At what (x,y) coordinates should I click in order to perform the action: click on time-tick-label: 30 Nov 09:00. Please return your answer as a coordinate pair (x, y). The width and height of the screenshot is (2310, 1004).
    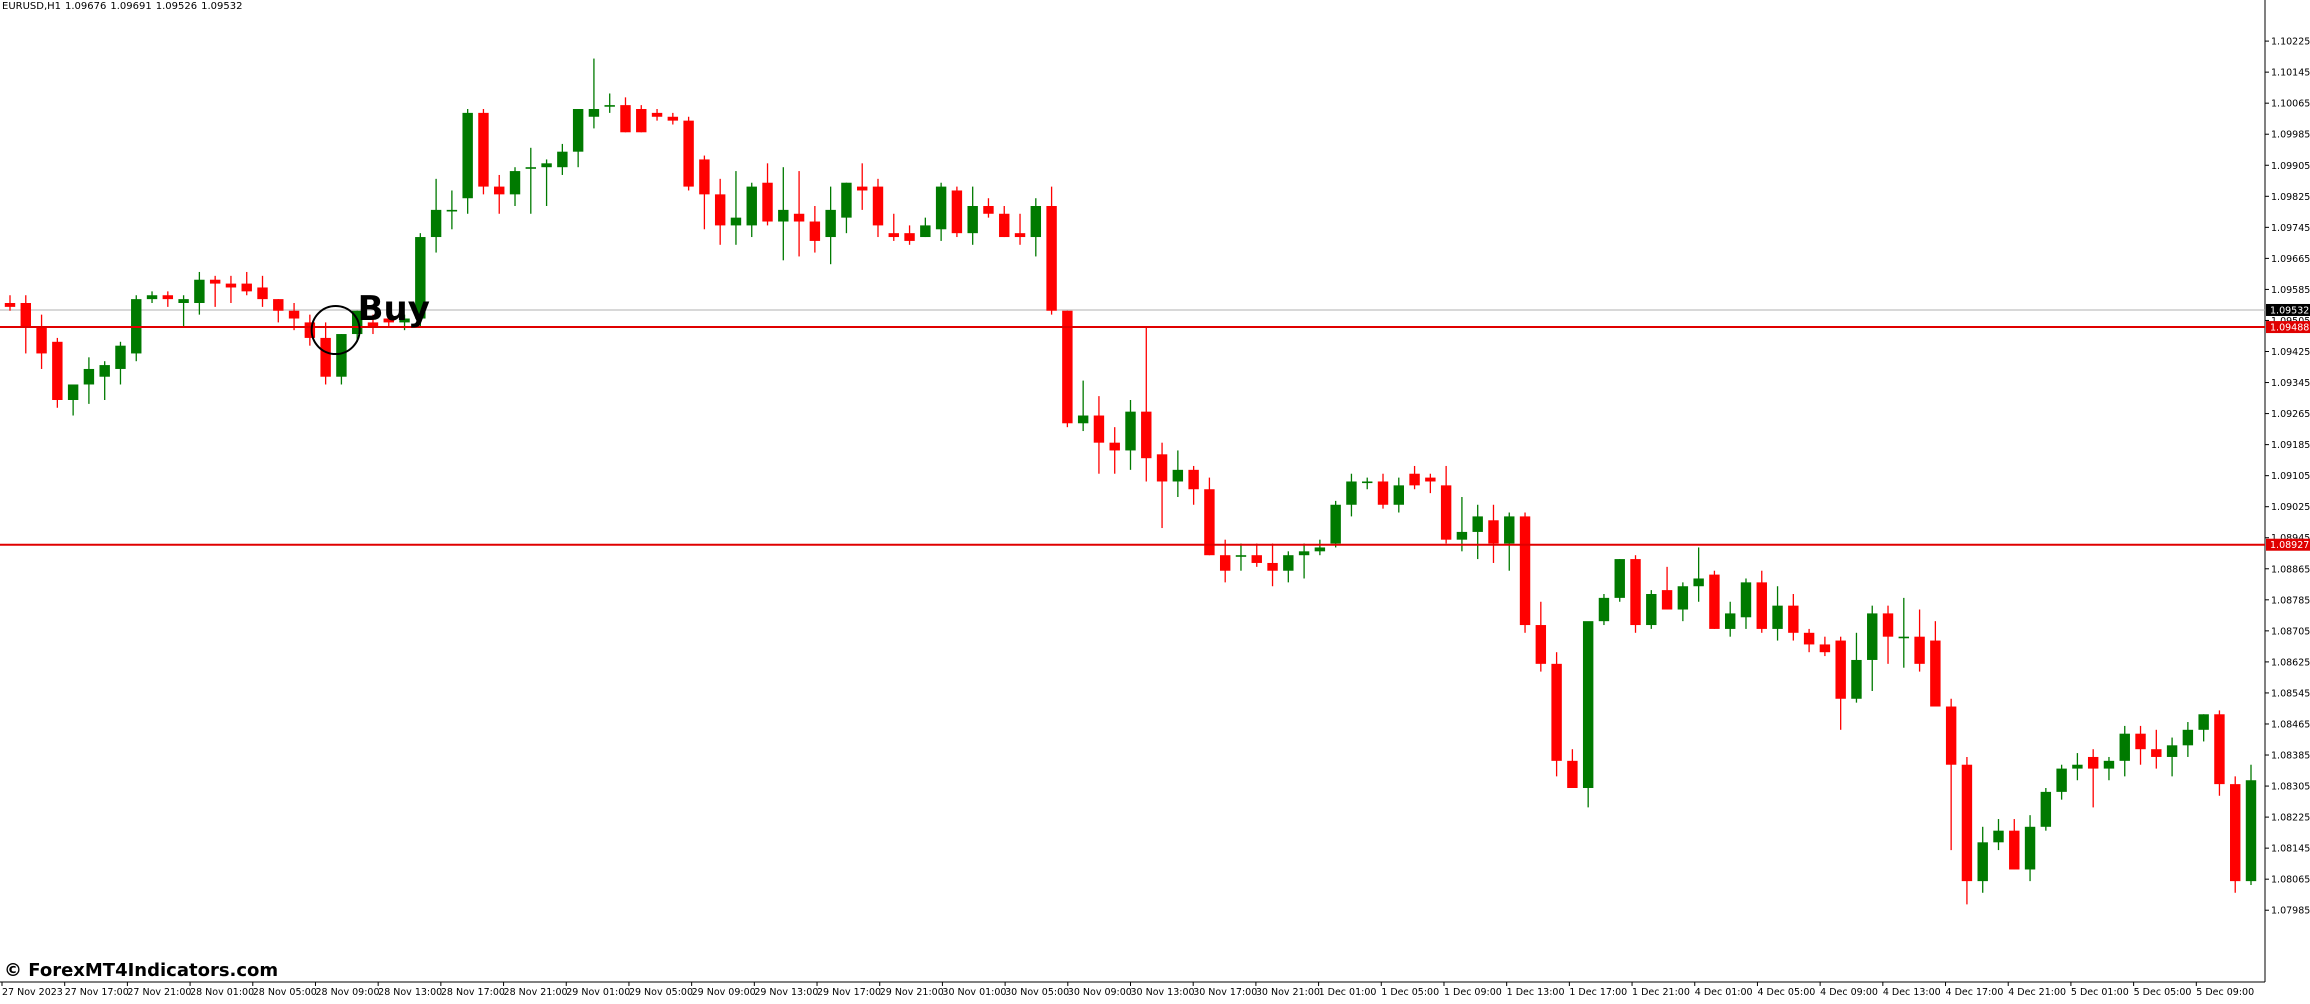
    Looking at the image, I should click on (1100, 992).